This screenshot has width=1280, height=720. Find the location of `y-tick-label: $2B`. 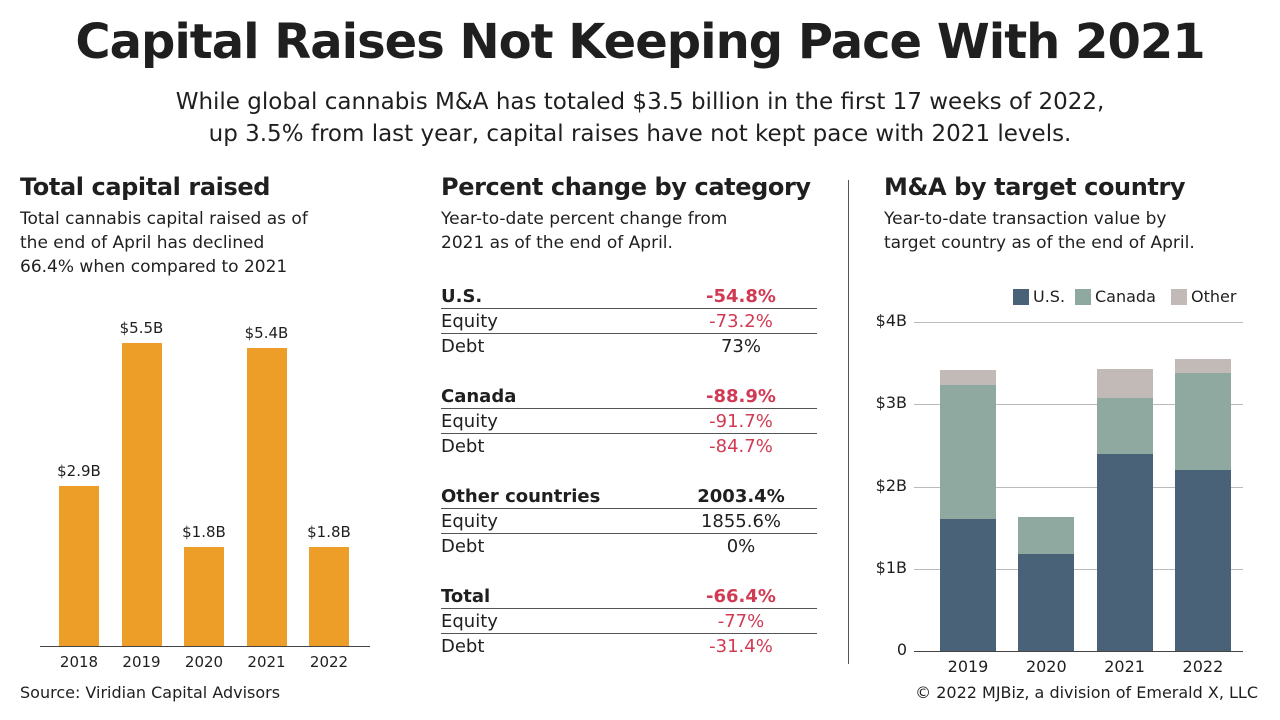

y-tick-label: $2B is located at coordinates (891, 485).